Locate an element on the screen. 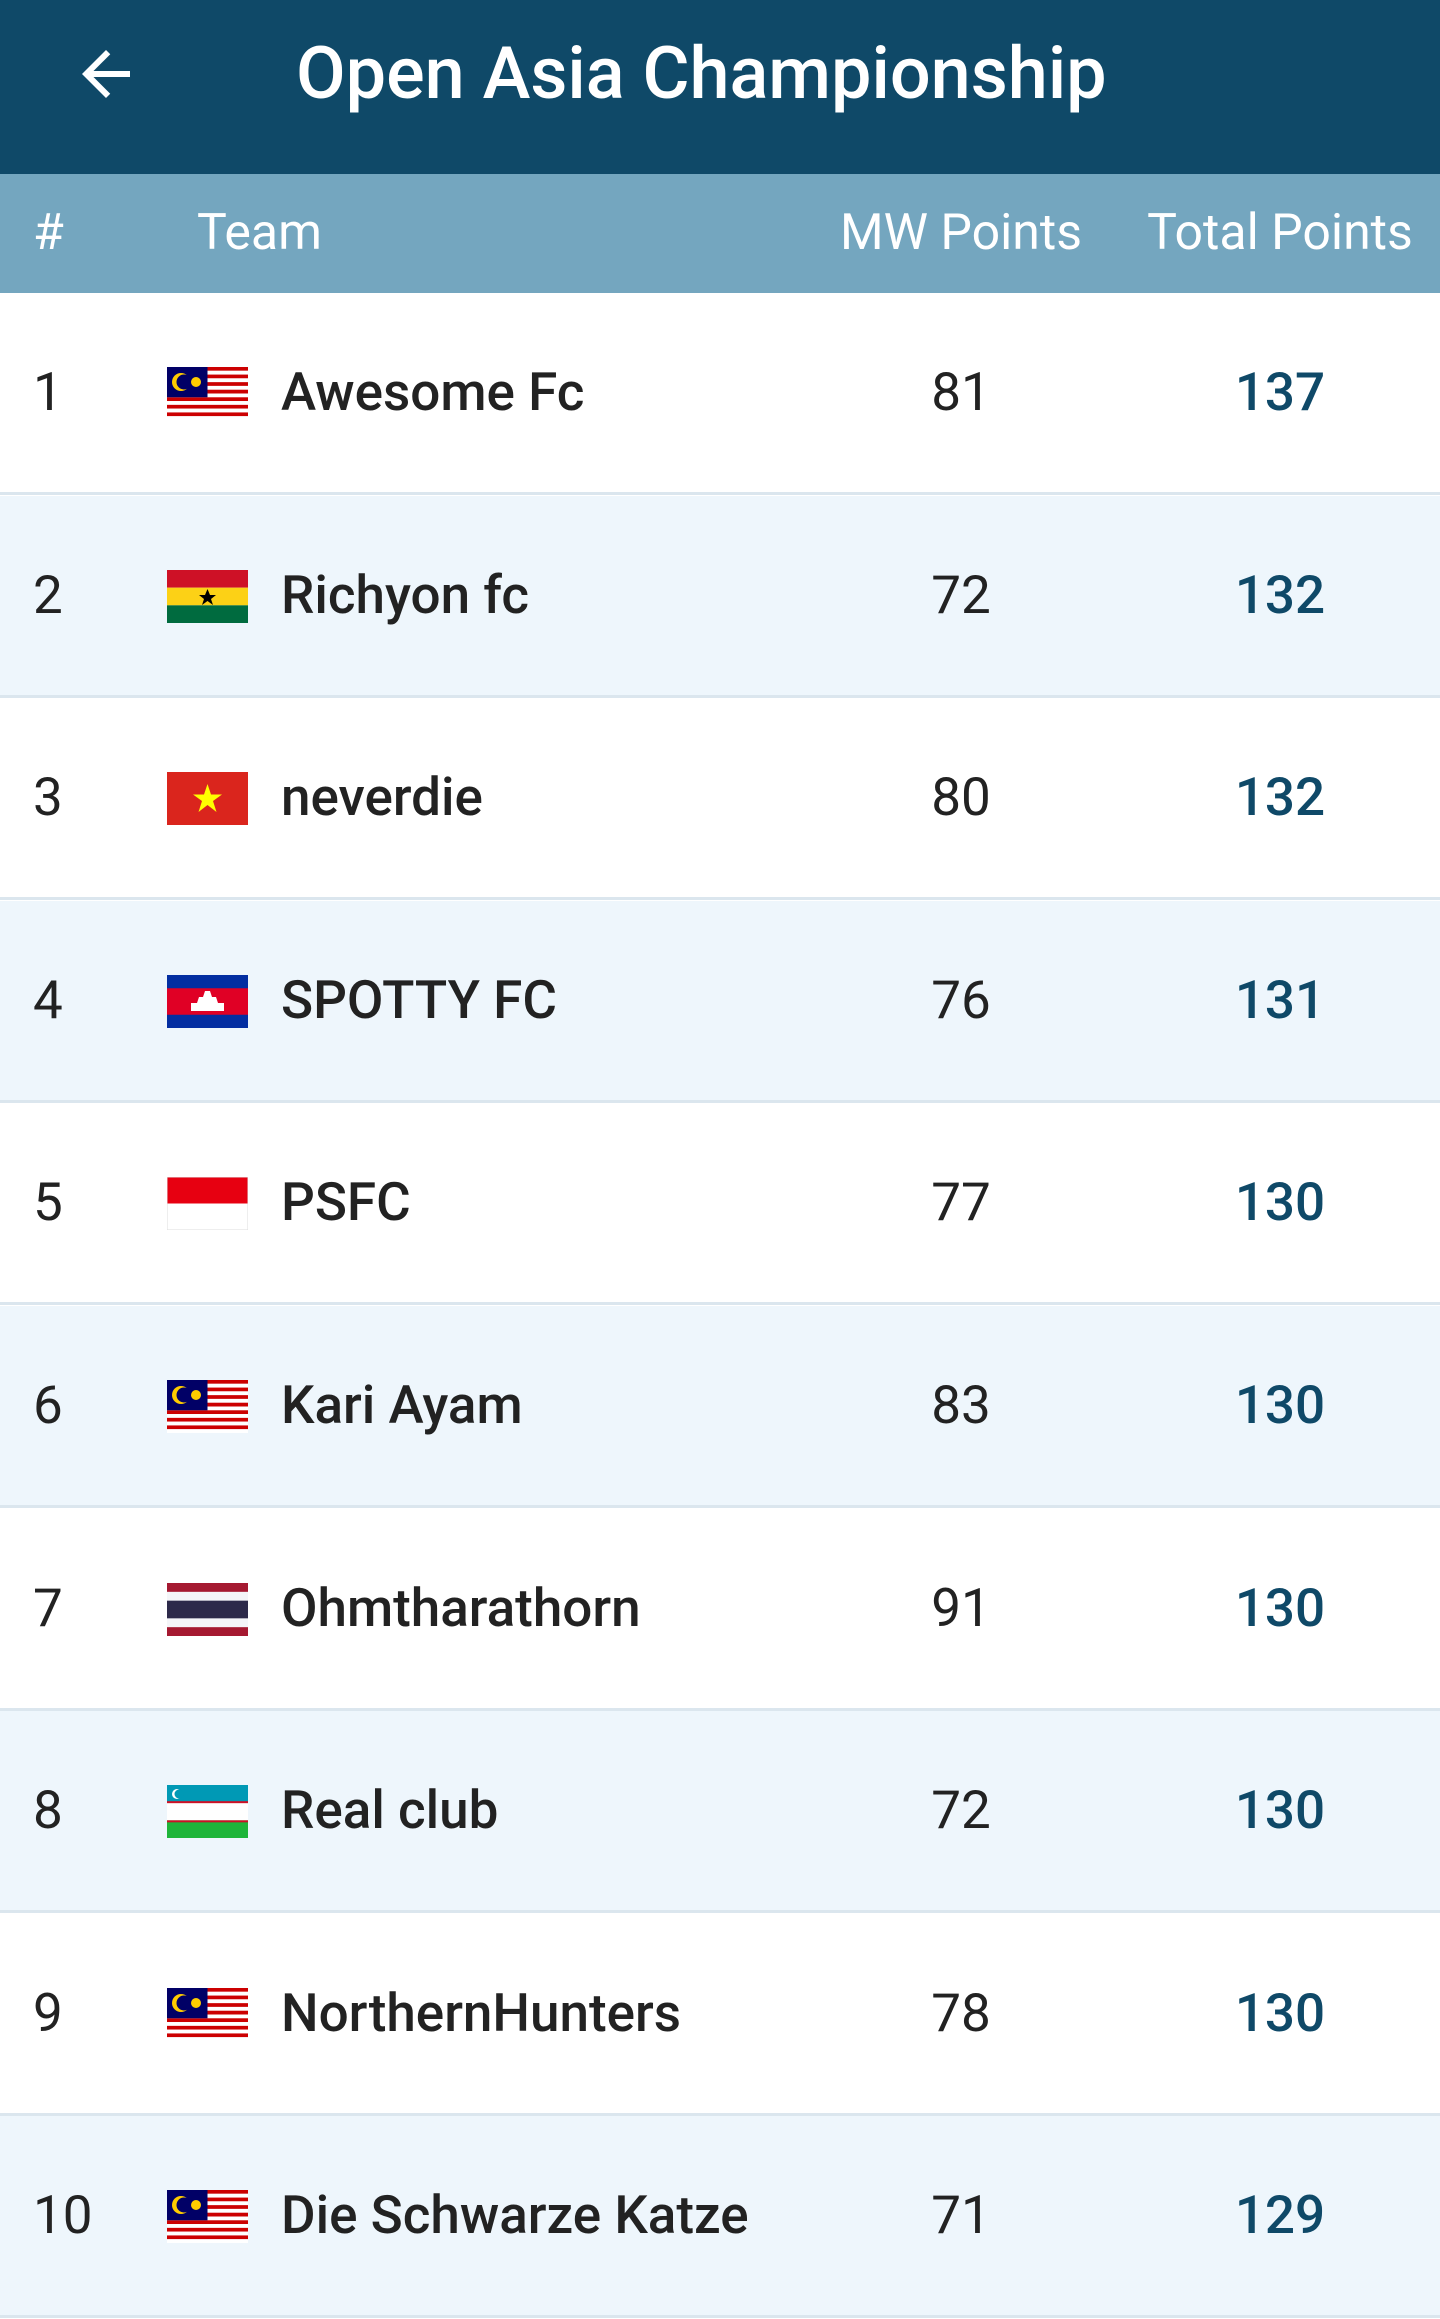  table-row: 1 Awesome Fc 81 137 is located at coordinates (720, 394).